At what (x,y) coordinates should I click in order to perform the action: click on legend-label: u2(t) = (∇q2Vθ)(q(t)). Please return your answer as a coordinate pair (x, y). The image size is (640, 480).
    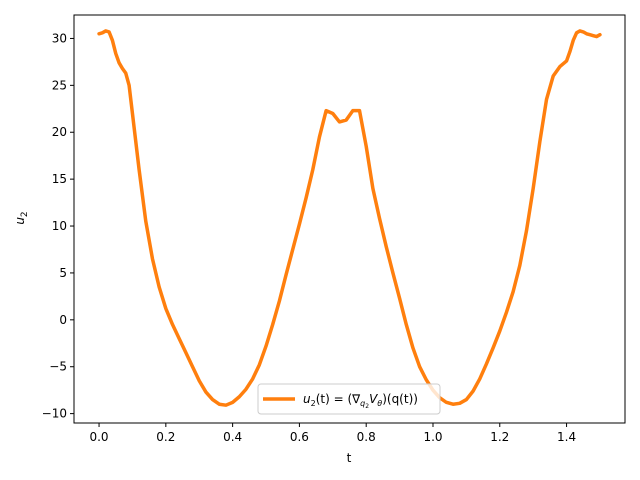
    Looking at the image, I should click on (360, 401).